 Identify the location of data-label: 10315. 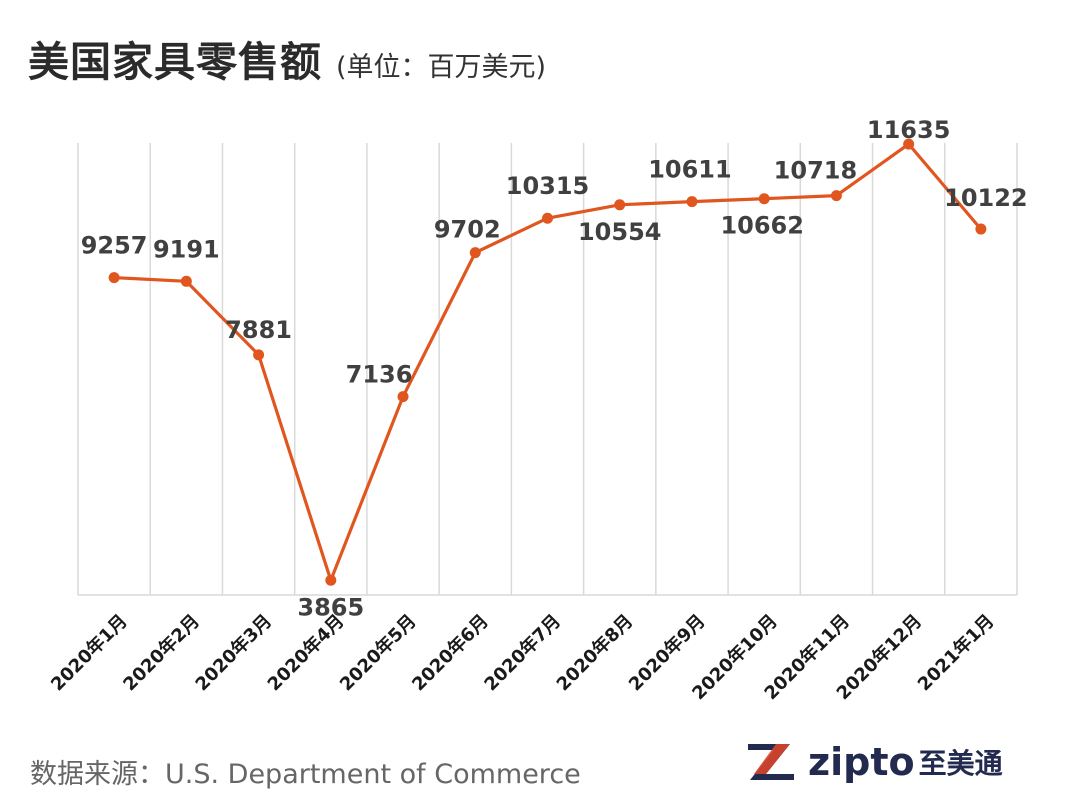
(548, 186).